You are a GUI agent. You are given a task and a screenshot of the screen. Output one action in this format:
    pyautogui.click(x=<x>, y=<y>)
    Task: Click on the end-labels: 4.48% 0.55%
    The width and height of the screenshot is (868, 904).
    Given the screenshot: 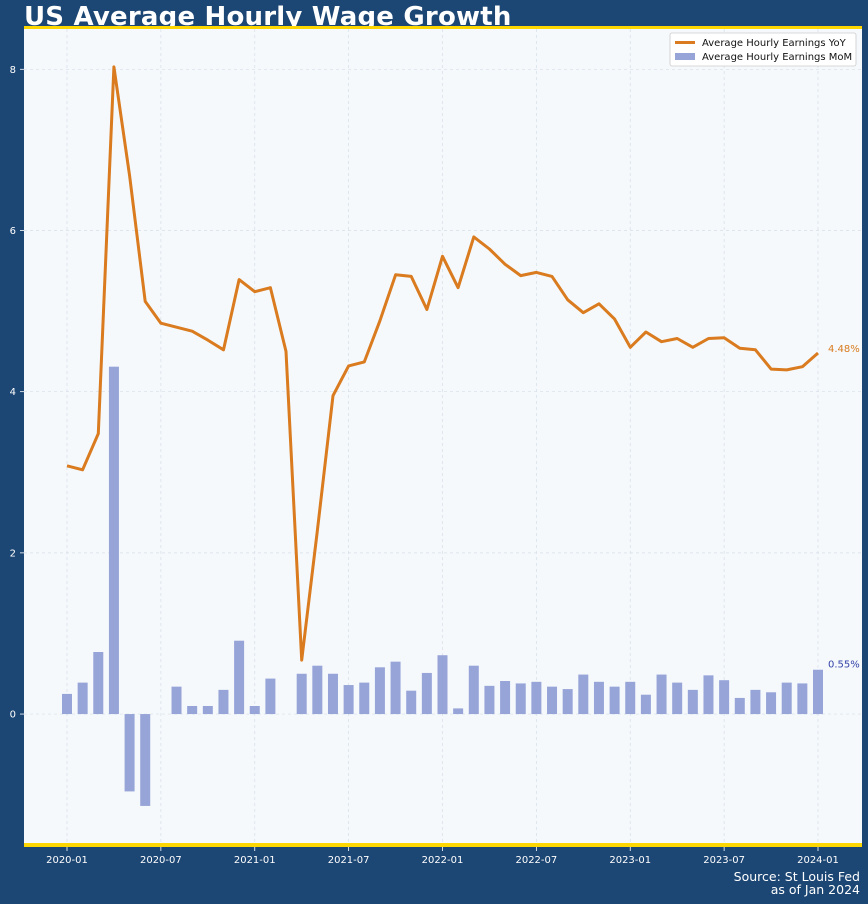 What is the action you would take?
    pyautogui.click(x=844, y=507)
    